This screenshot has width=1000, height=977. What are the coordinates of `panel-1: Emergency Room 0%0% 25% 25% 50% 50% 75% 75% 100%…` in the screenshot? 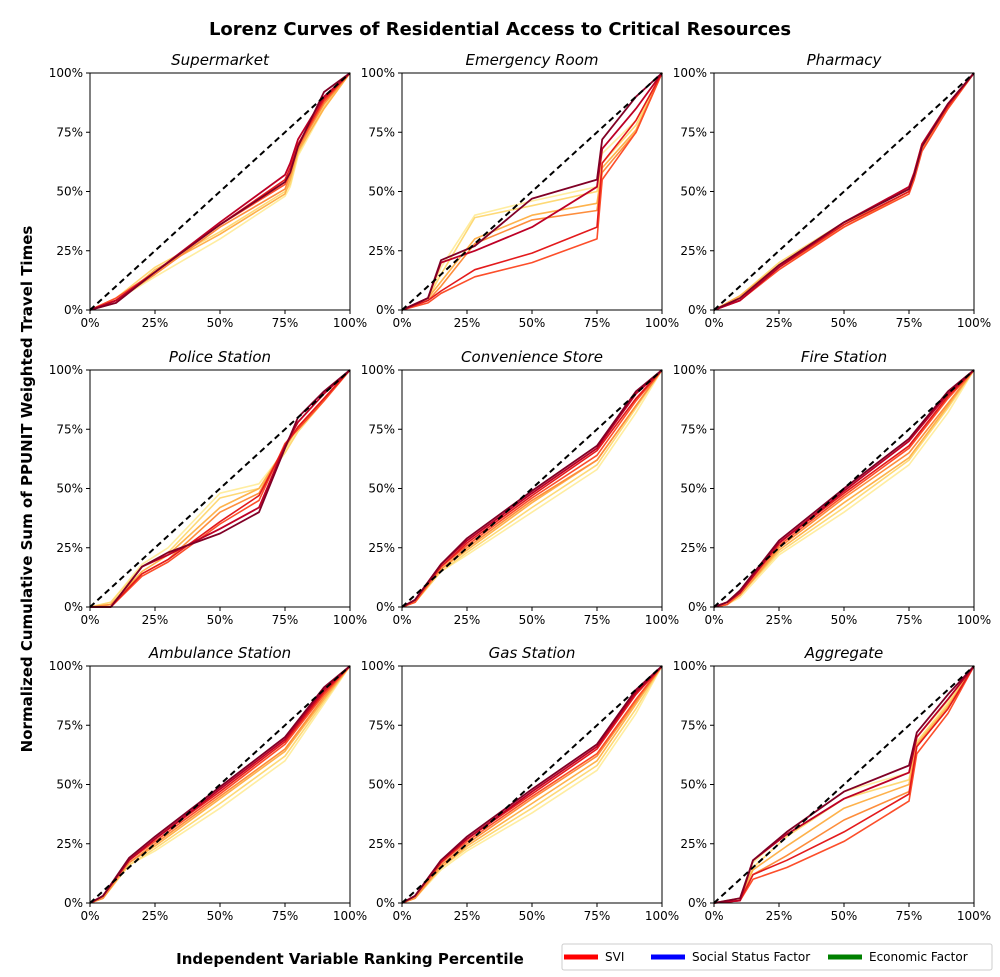 It's located at (520, 190).